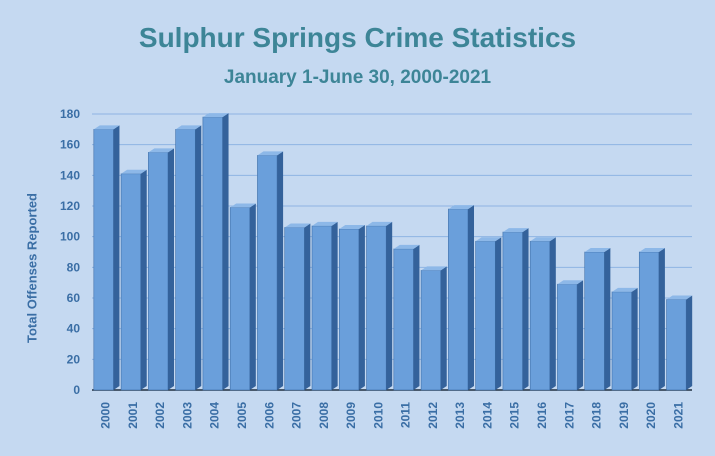 This screenshot has width=715, height=456. Describe the element at coordinates (160, 415) in the screenshot. I see `x-tick-label: 2002` at that location.